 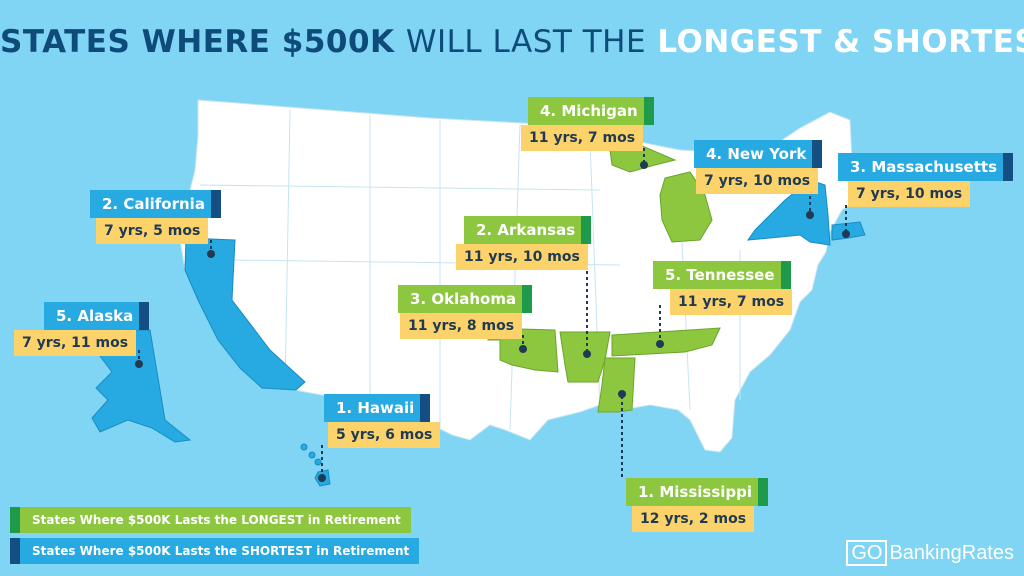 What do you see at coordinates (461, 326) in the screenshot?
I see `state-value-oklahoma: 11 yrs, 8 mos` at bounding box center [461, 326].